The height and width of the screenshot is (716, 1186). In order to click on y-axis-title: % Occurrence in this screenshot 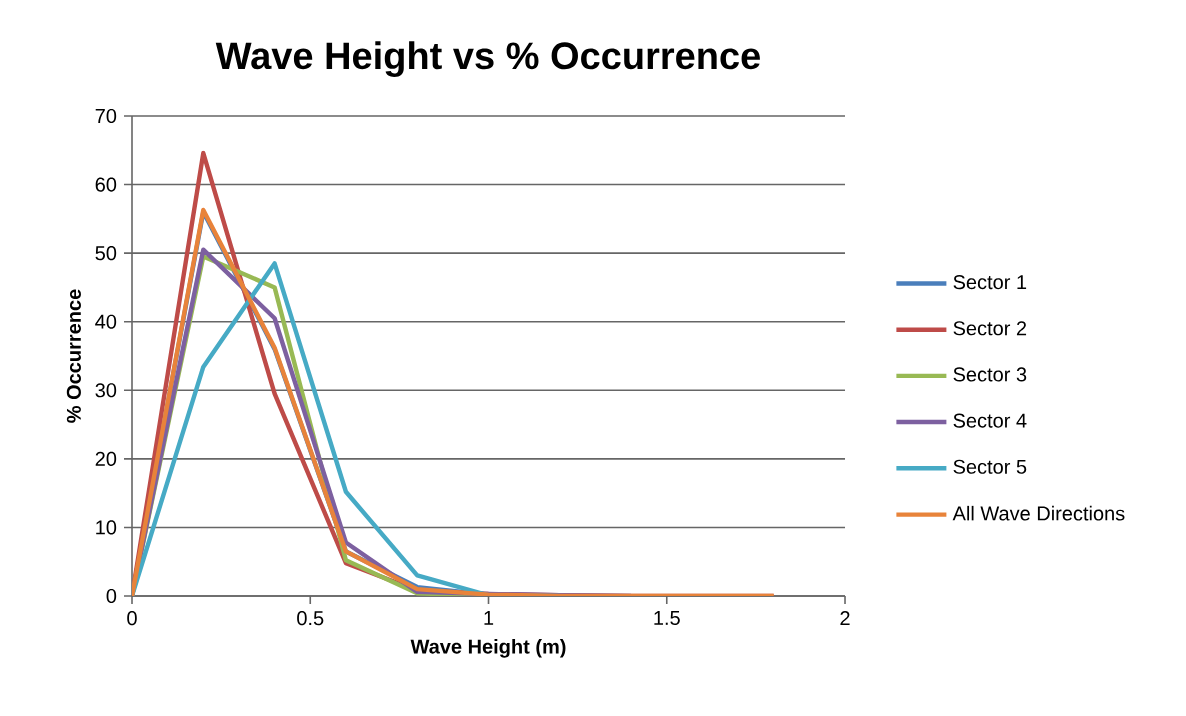, I will do `click(73, 356)`.